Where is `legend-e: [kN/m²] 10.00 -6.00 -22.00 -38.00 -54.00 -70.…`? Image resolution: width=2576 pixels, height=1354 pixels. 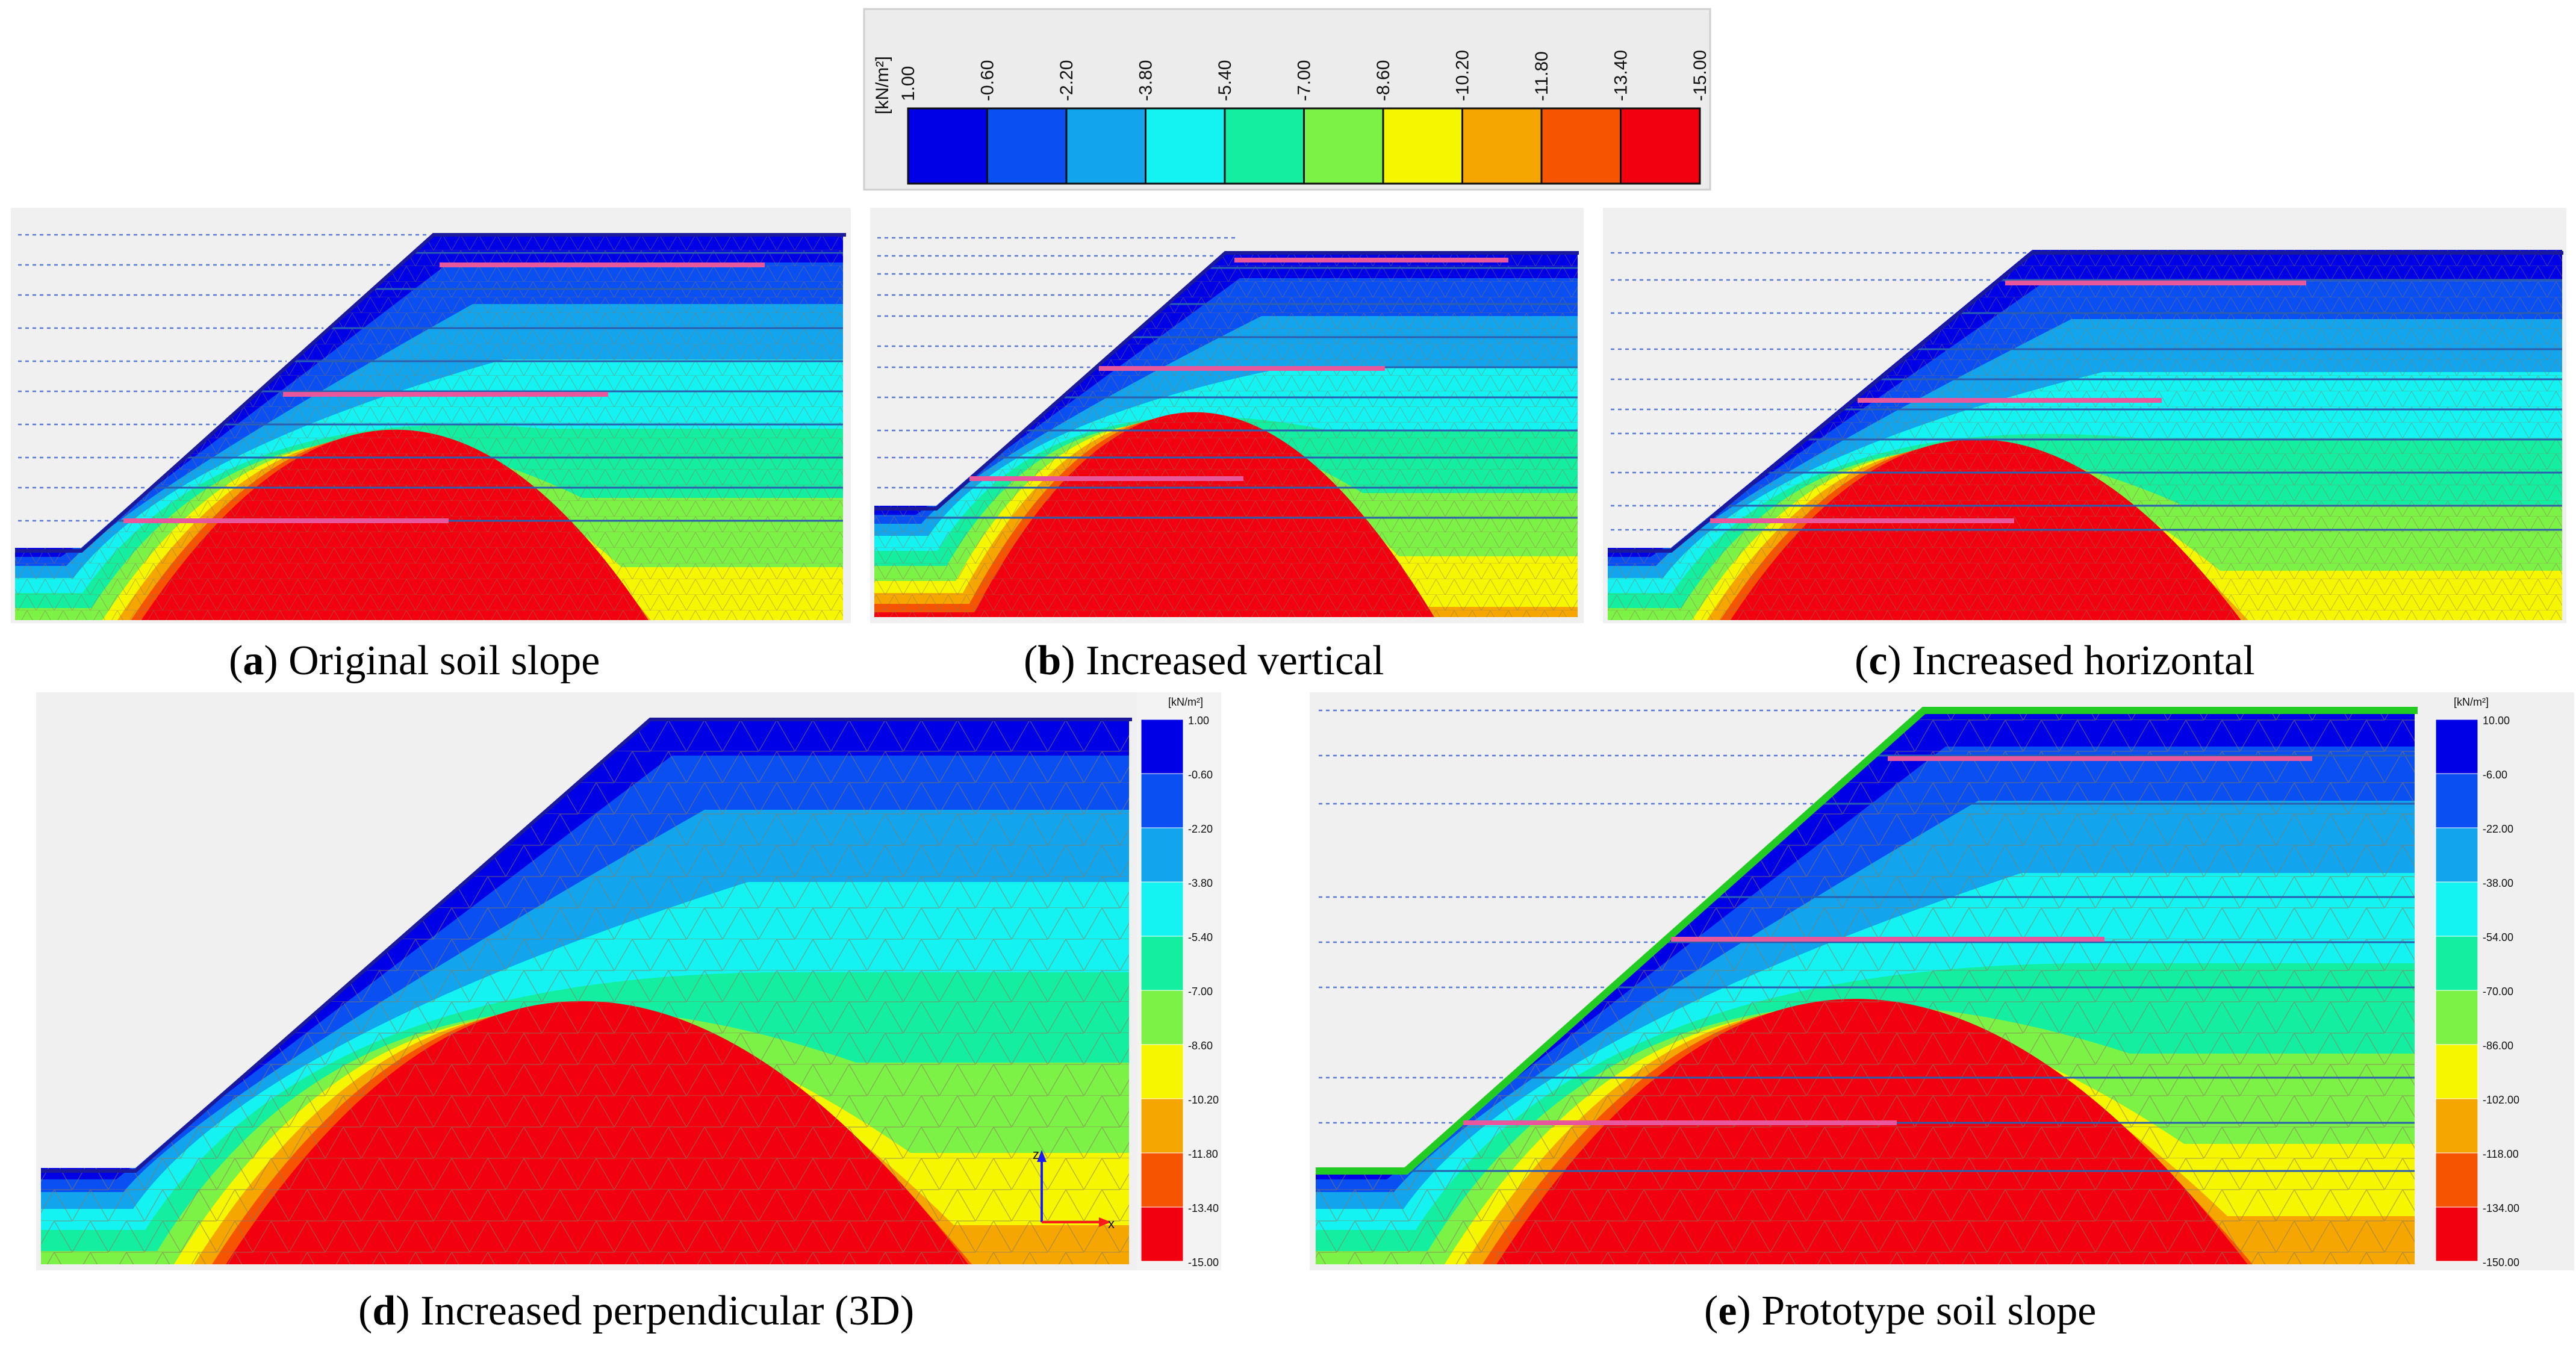
legend-e: [kN/m²] 10.00 -6.00 -22.00 -38.00 -54.00 -70.… is located at coordinates (2477, 982).